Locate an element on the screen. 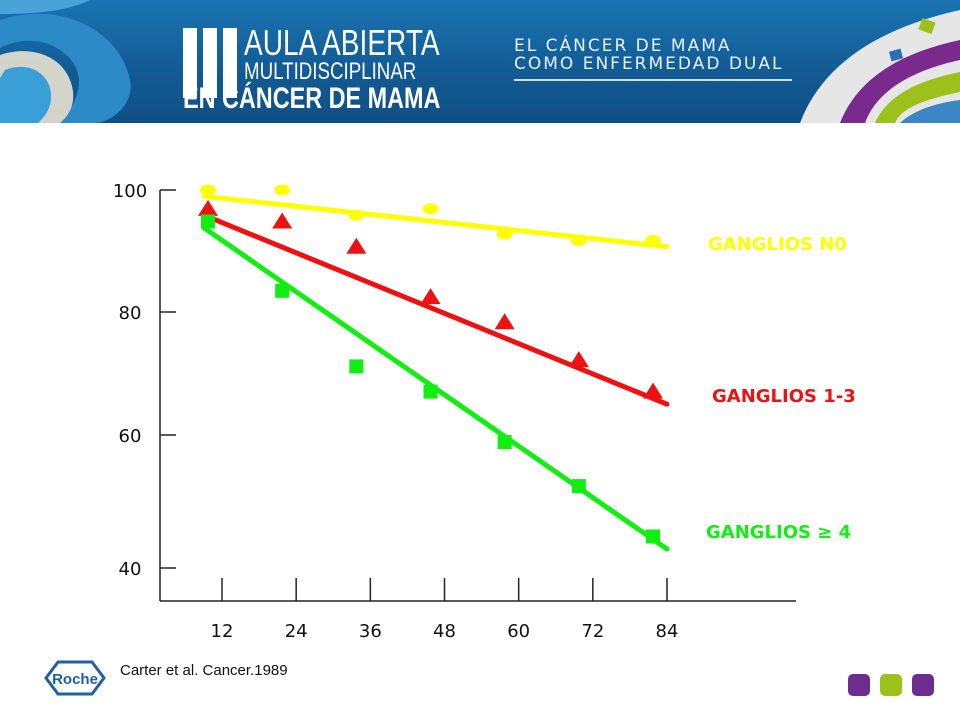  x-tick-label: 84 is located at coordinates (667, 631).